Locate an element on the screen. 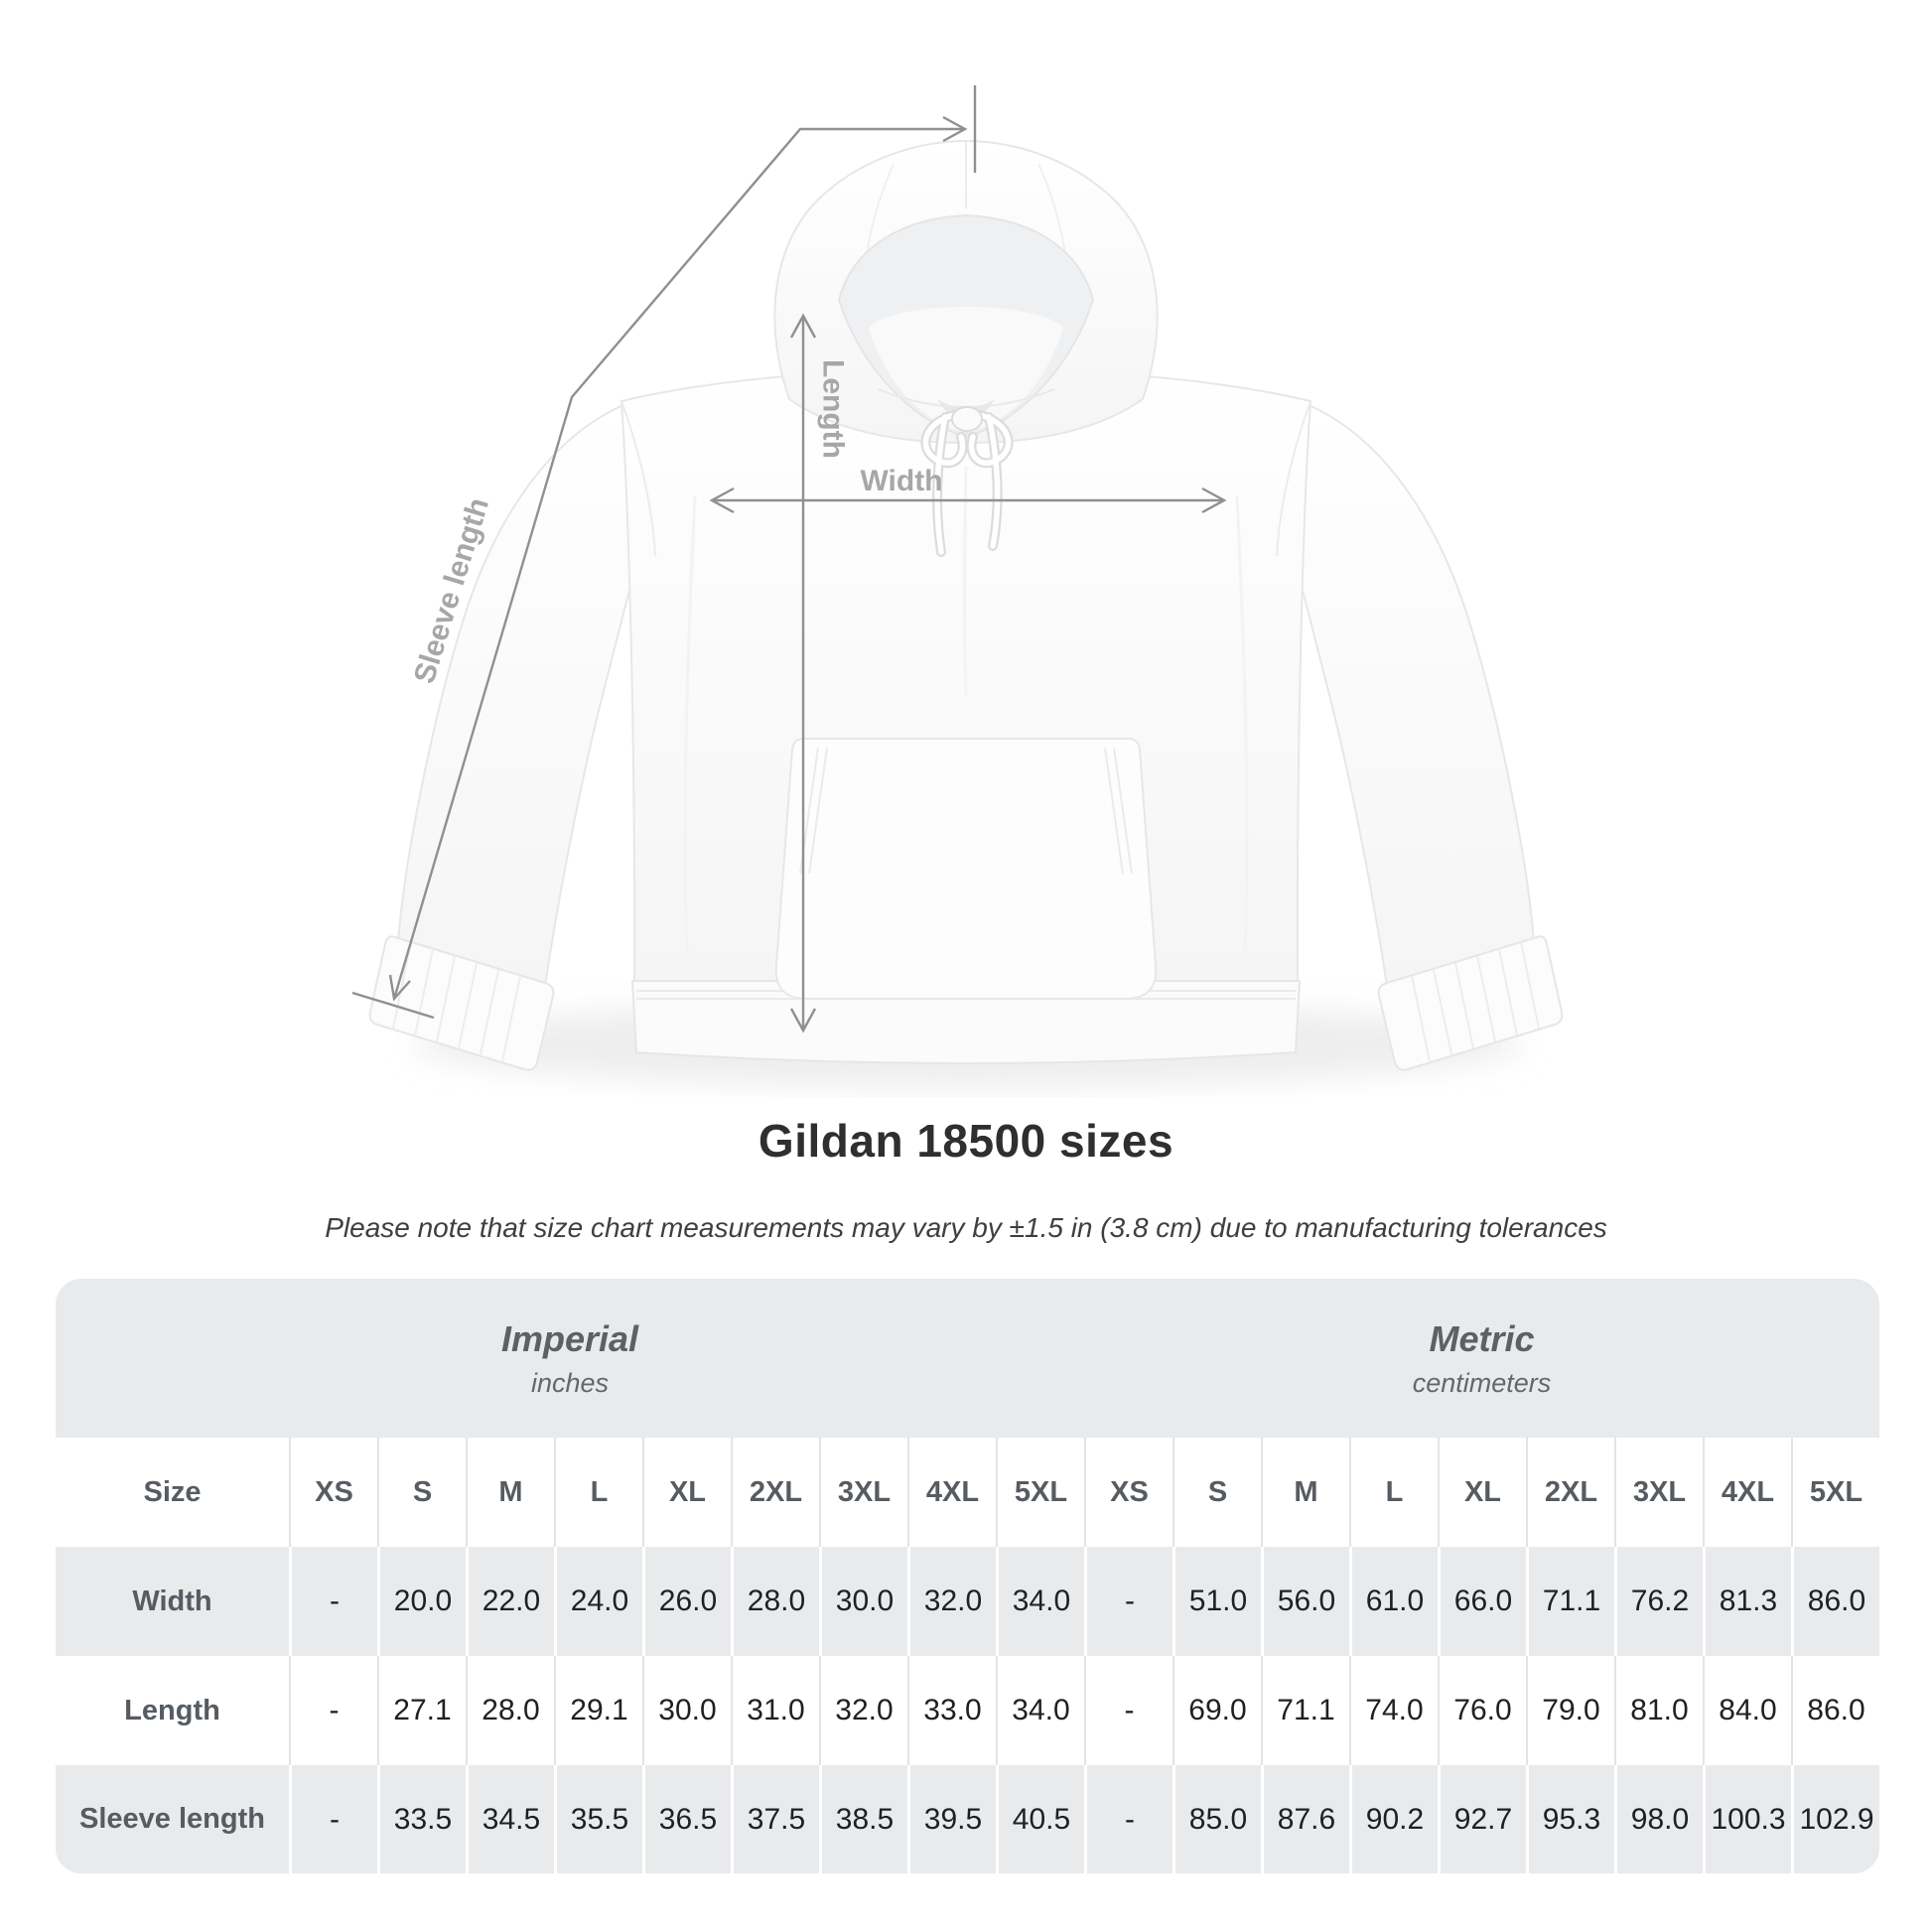  hood is located at coordinates (966, 292).